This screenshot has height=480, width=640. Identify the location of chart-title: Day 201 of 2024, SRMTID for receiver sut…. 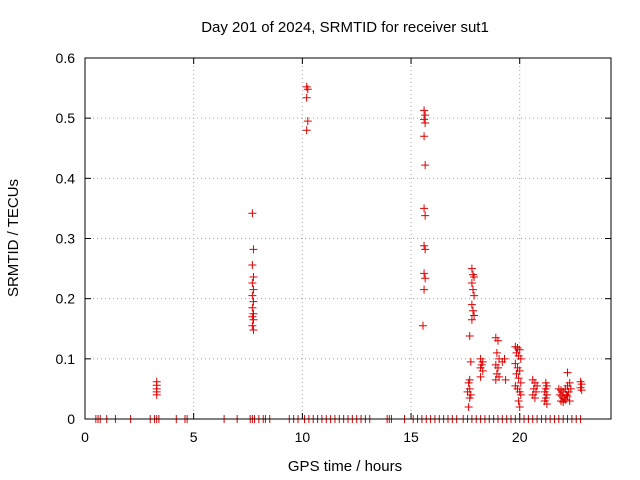
(345, 27).